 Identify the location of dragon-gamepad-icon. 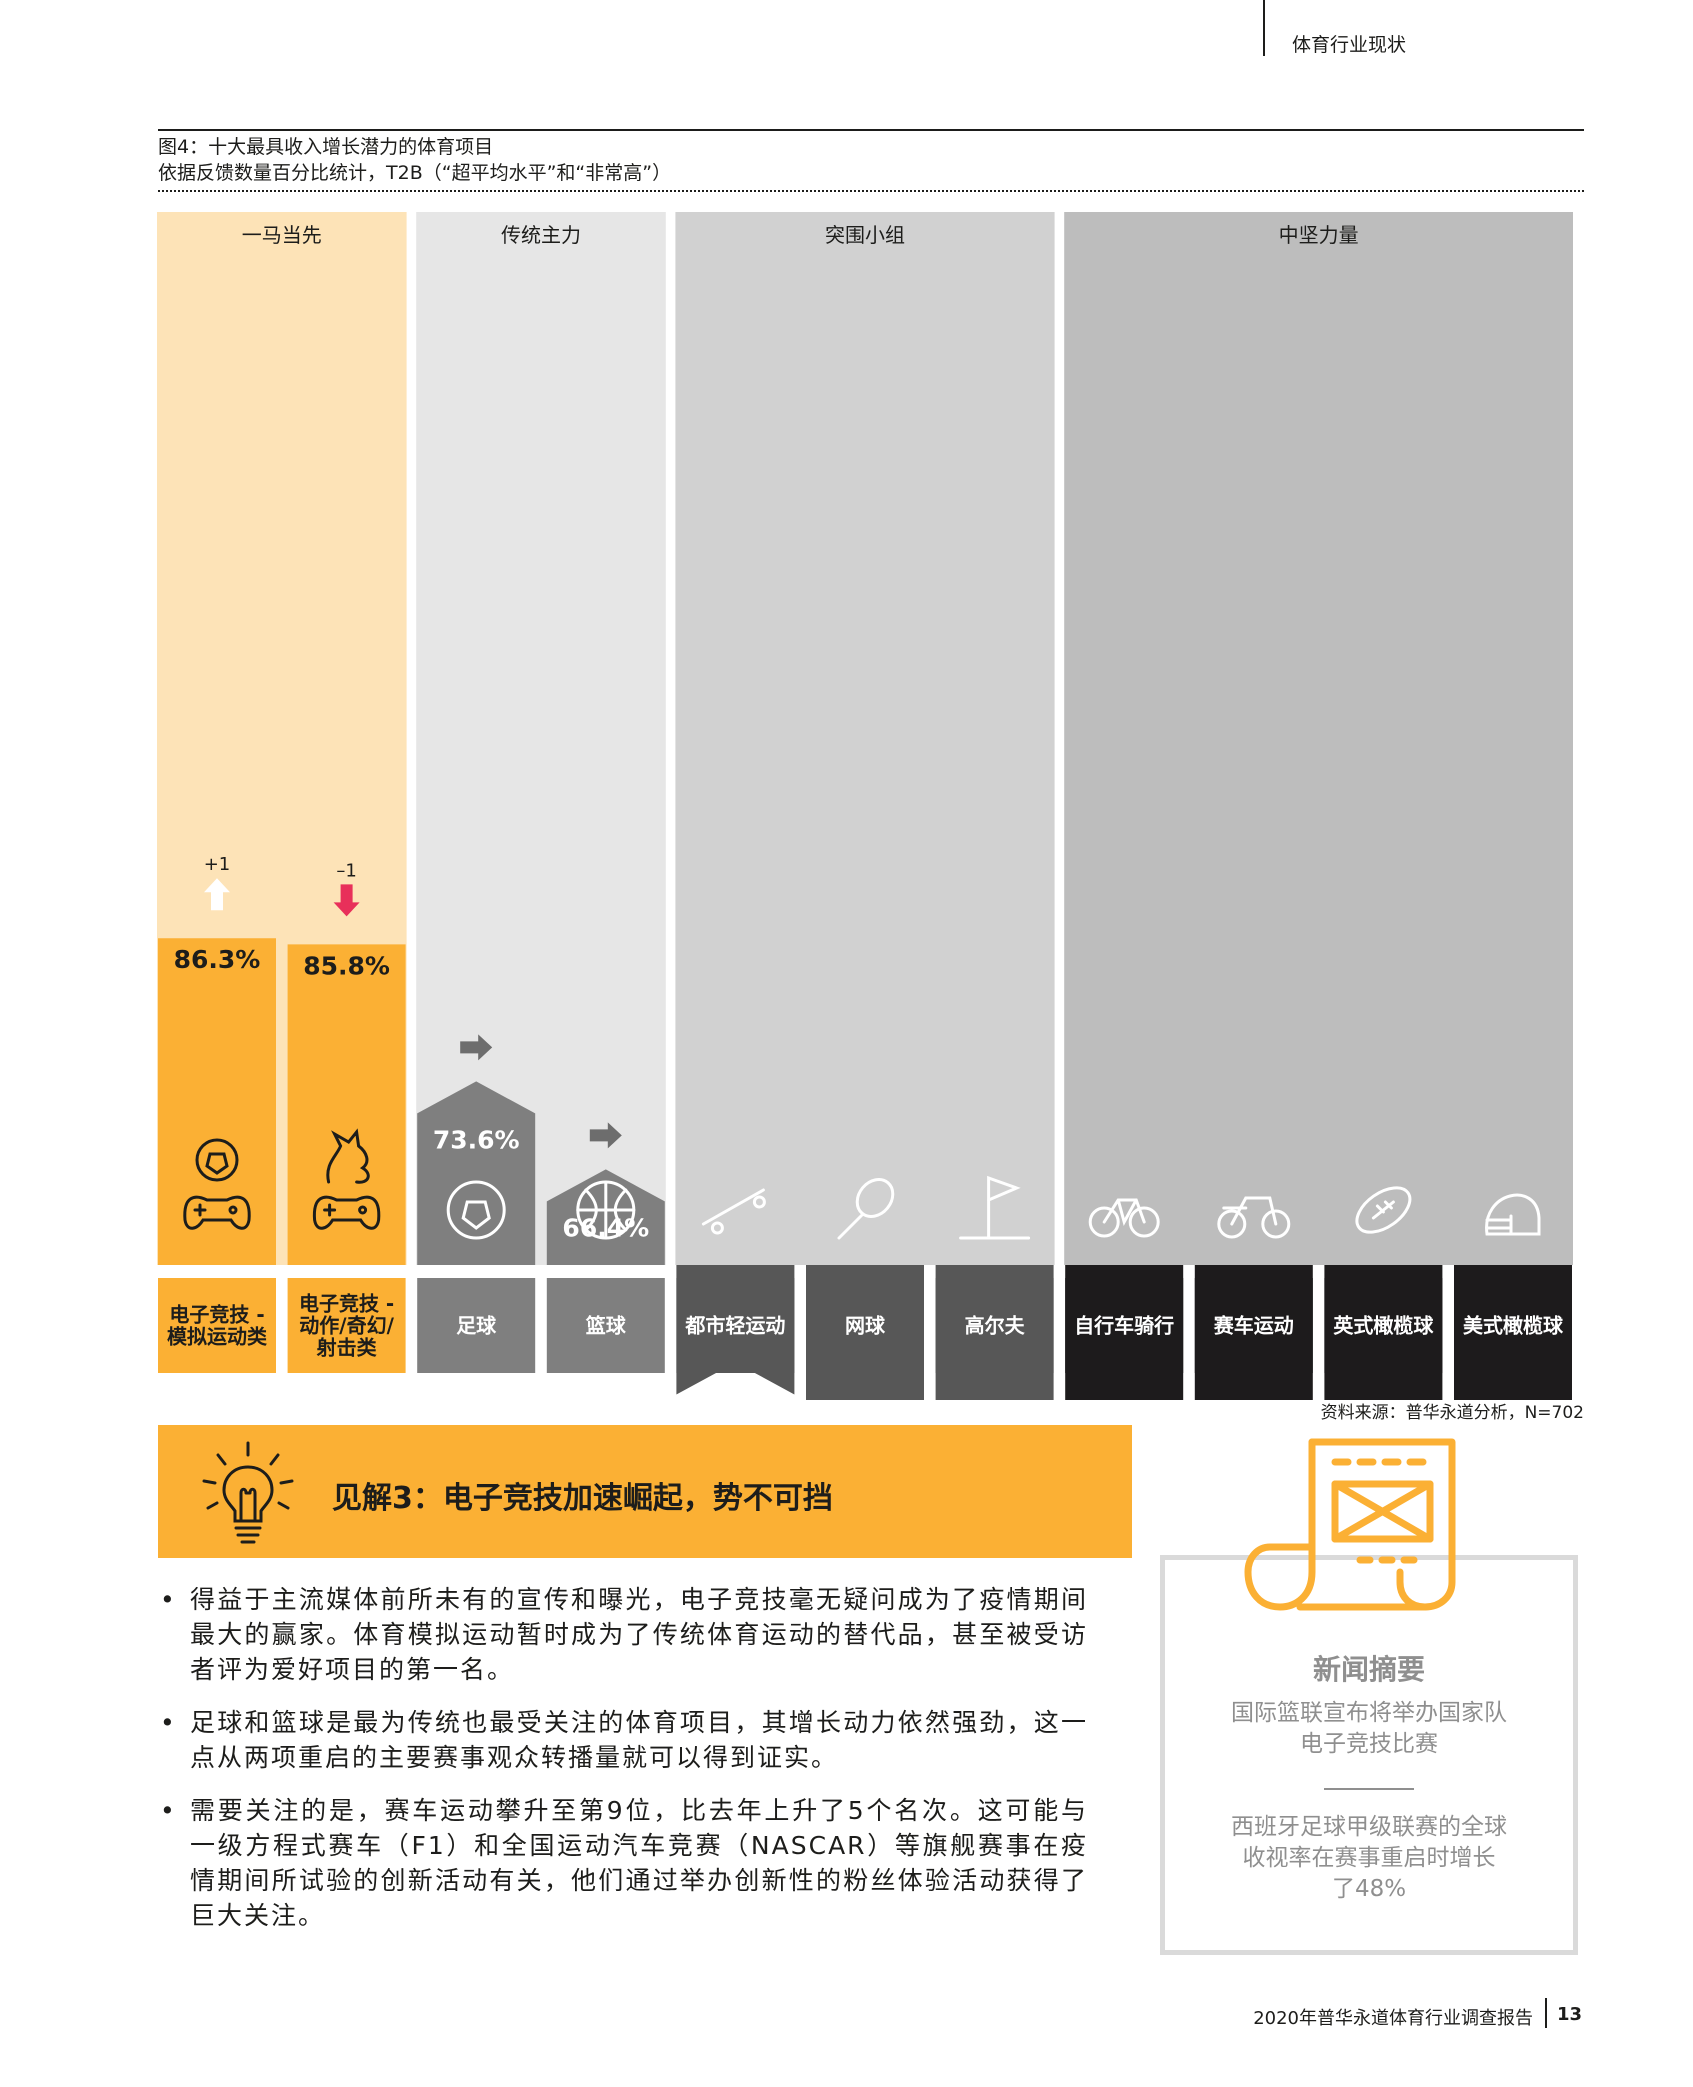
(346, 1179).